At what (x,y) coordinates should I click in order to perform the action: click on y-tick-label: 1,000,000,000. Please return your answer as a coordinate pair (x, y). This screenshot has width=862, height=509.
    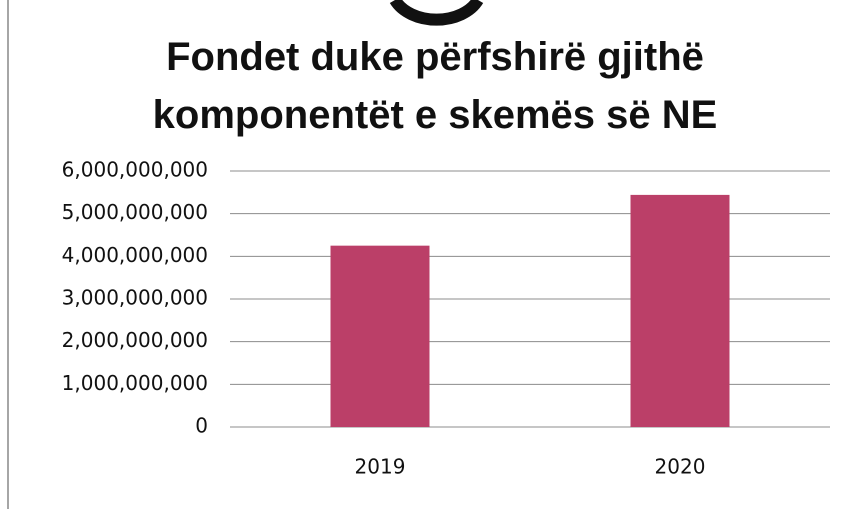
    Looking at the image, I should click on (135, 383).